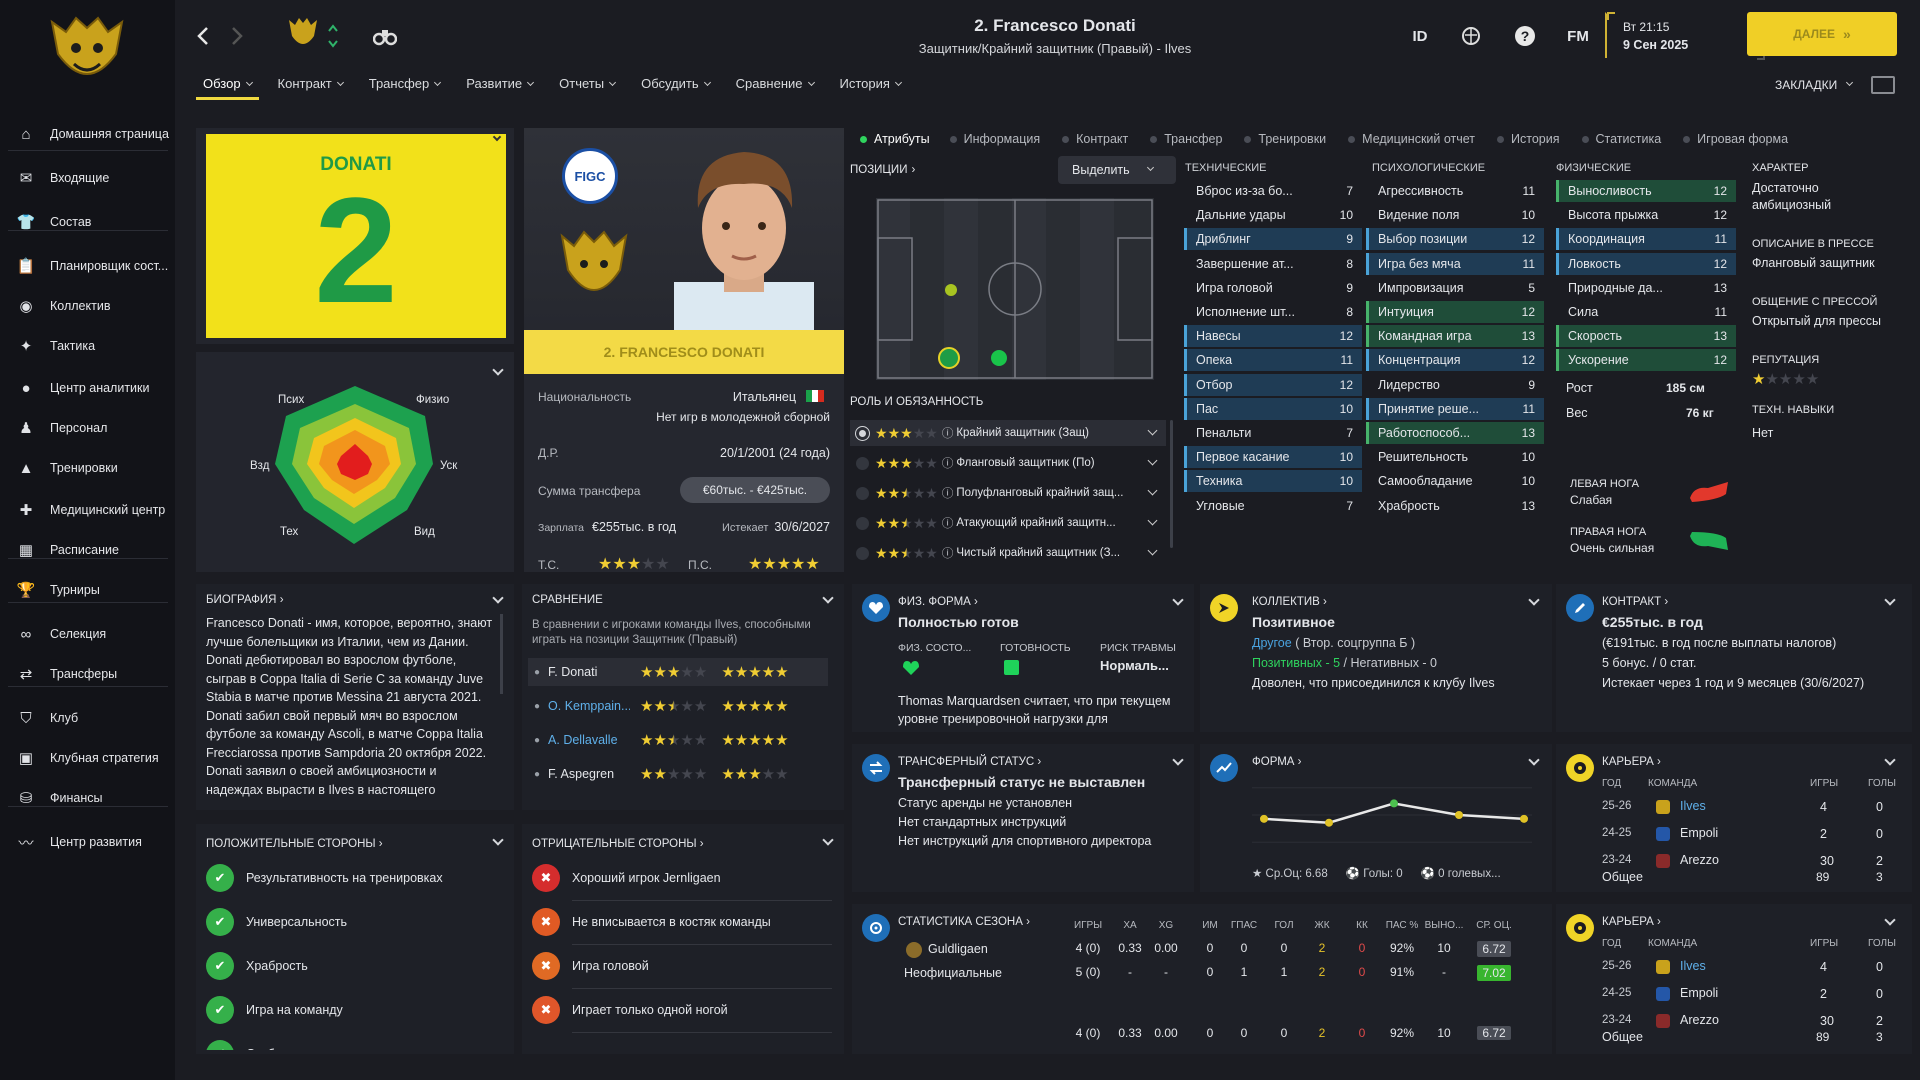  I want to click on sidebar-item-brain: ◉ Коллектив, so click(87, 306).